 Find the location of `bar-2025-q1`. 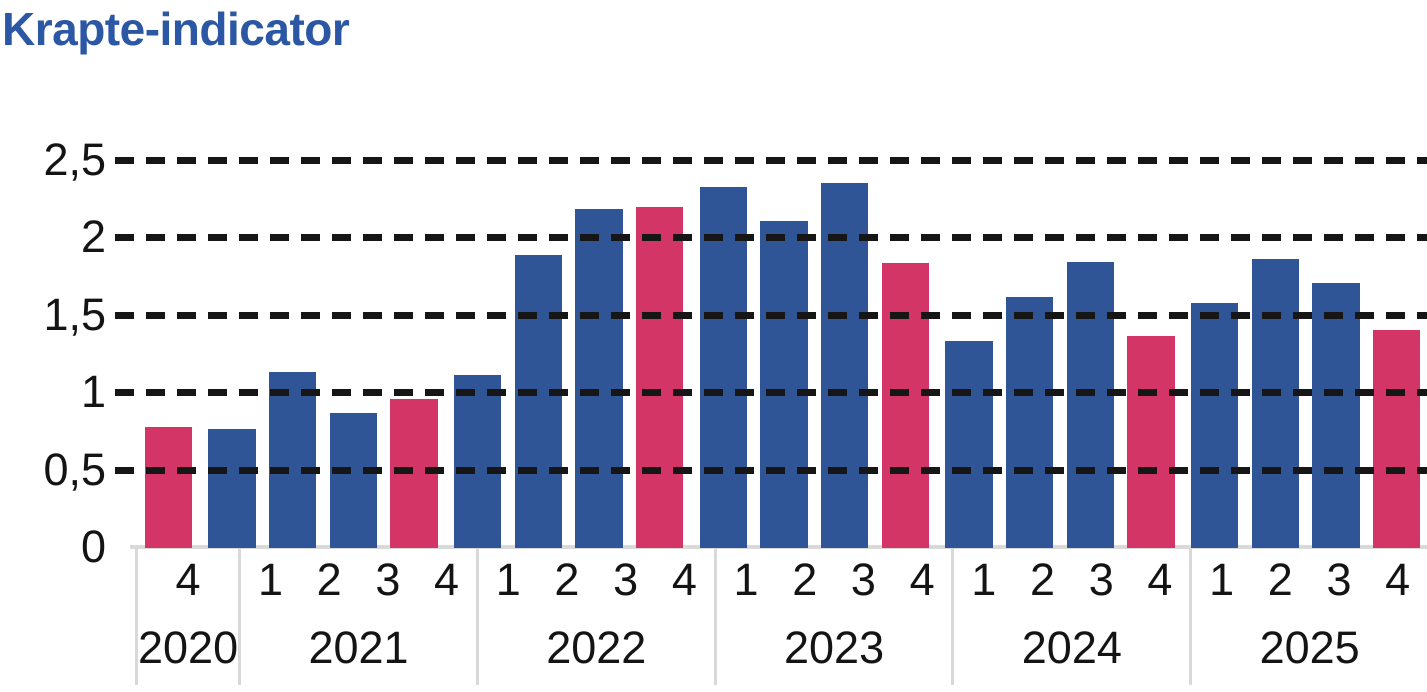

bar-2025-q1 is located at coordinates (1215, 425).